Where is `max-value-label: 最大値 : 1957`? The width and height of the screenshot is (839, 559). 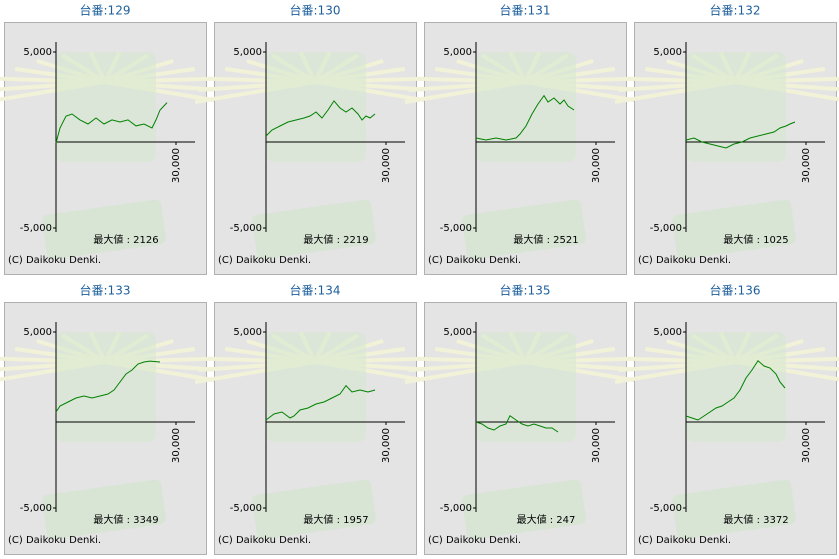 max-value-label: 最大値 : 1957 is located at coordinates (335, 519).